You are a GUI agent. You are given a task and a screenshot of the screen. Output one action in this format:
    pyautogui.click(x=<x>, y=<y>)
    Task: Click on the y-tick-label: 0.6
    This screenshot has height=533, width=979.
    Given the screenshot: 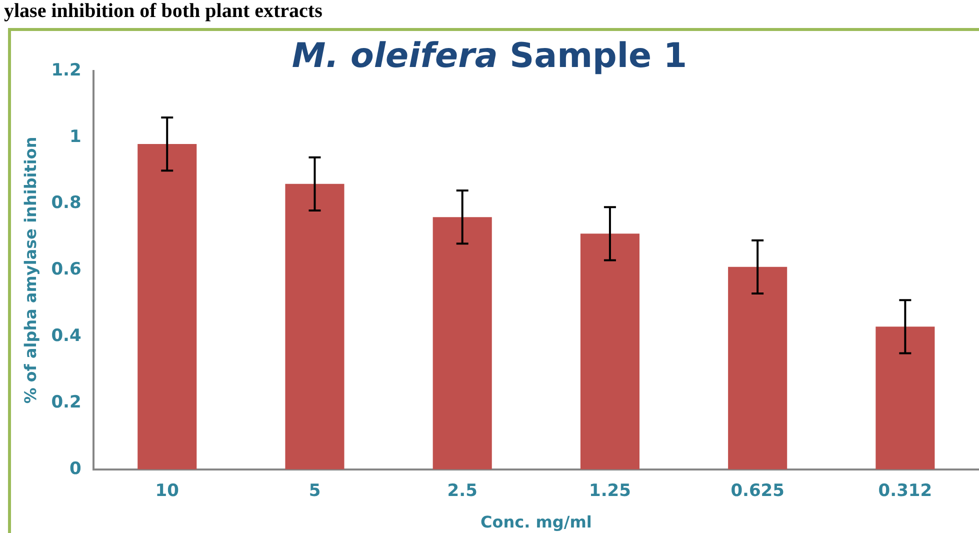 What is the action you would take?
    pyautogui.click(x=66, y=270)
    